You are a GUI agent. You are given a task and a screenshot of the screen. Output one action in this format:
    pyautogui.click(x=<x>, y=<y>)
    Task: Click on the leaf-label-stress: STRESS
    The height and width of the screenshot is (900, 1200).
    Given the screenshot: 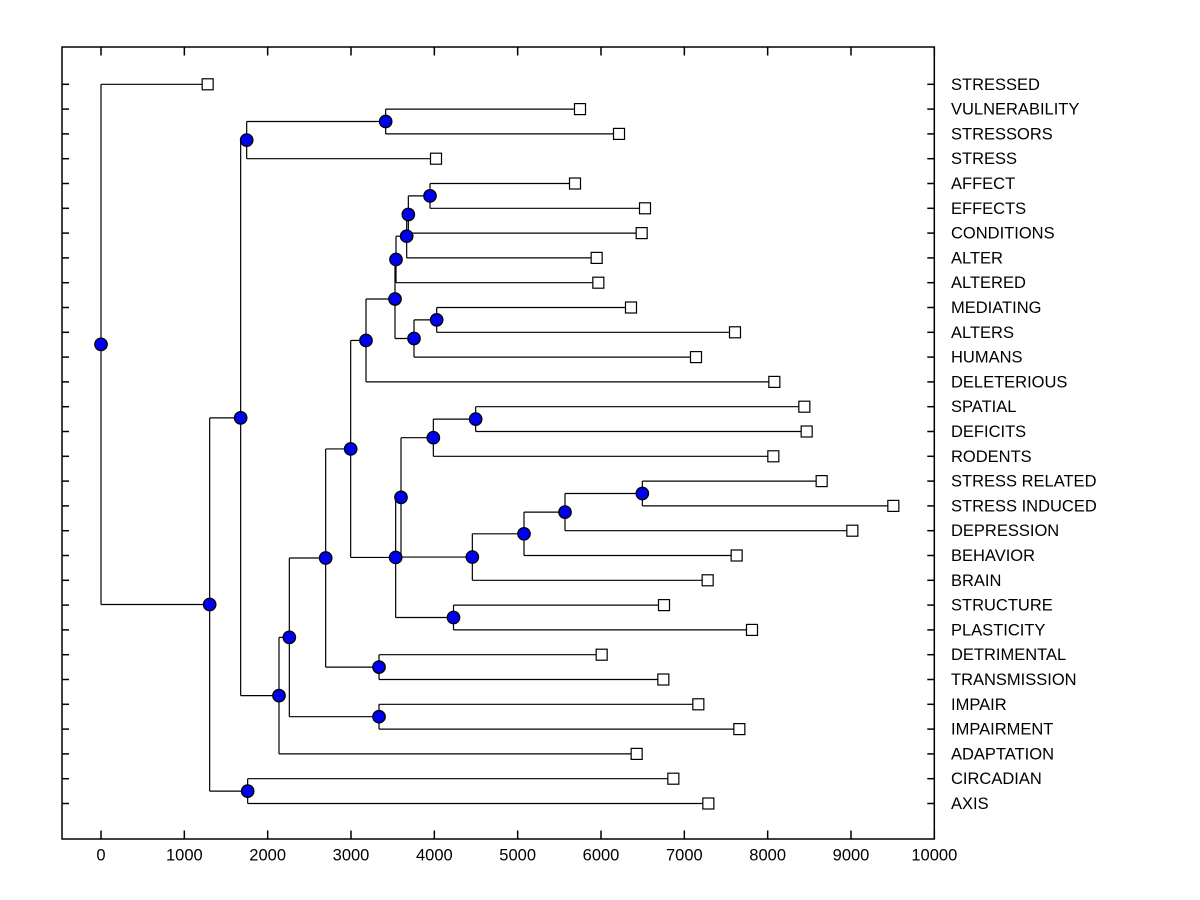 What is the action you would take?
    pyautogui.click(x=984, y=159)
    